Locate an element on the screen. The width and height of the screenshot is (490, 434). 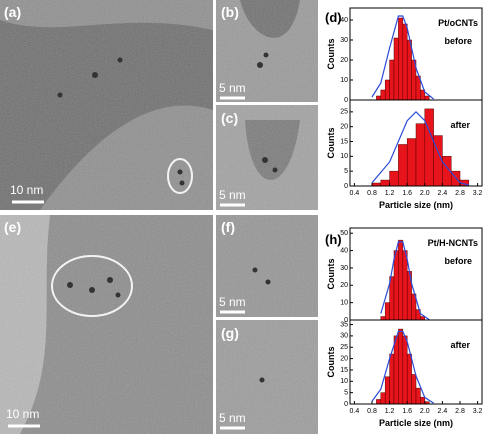
annotation: before is located at coordinates (458, 41).